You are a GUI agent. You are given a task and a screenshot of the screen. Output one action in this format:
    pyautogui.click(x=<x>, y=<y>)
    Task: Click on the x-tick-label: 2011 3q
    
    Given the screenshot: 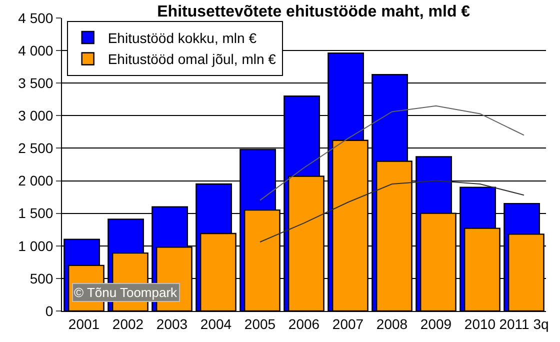 What is the action you would take?
    pyautogui.click(x=524, y=324)
    